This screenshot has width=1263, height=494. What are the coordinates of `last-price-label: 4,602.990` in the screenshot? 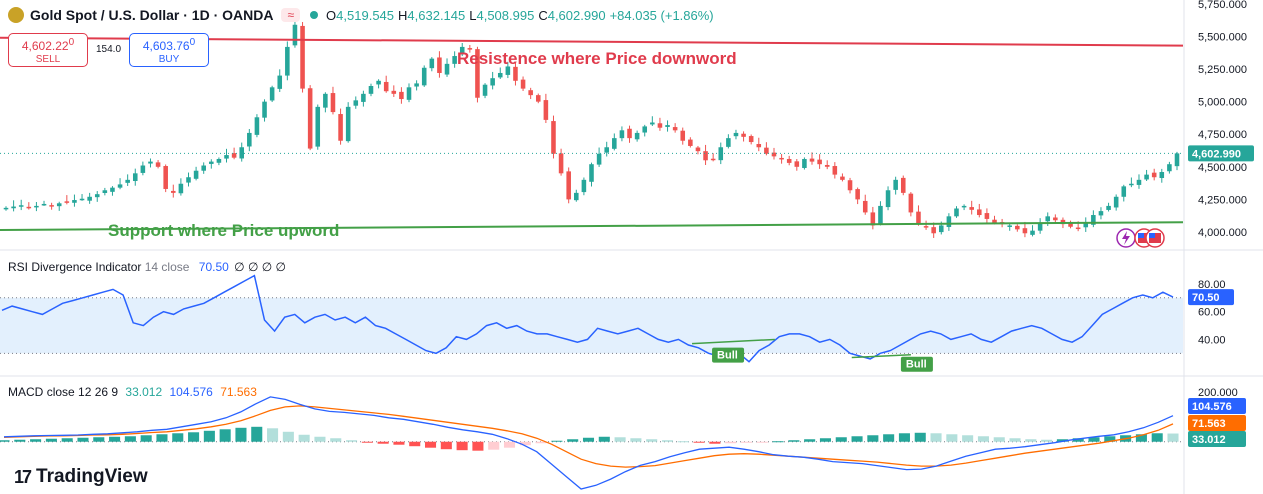 It's located at (1216, 154).